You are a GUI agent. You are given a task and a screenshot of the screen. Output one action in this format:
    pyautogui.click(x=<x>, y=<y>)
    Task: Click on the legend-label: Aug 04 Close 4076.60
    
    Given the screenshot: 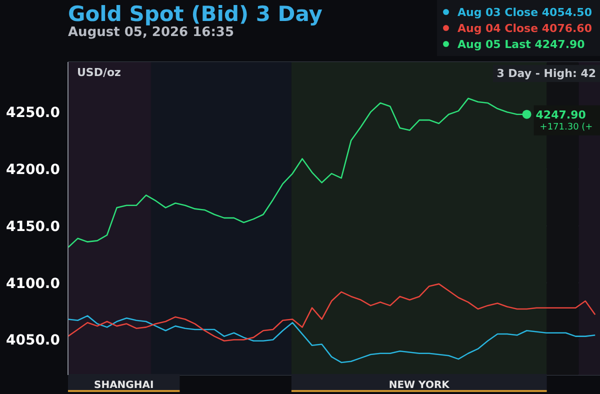 What is the action you would take?
    pyautogui.click(x=524, y=28)
    